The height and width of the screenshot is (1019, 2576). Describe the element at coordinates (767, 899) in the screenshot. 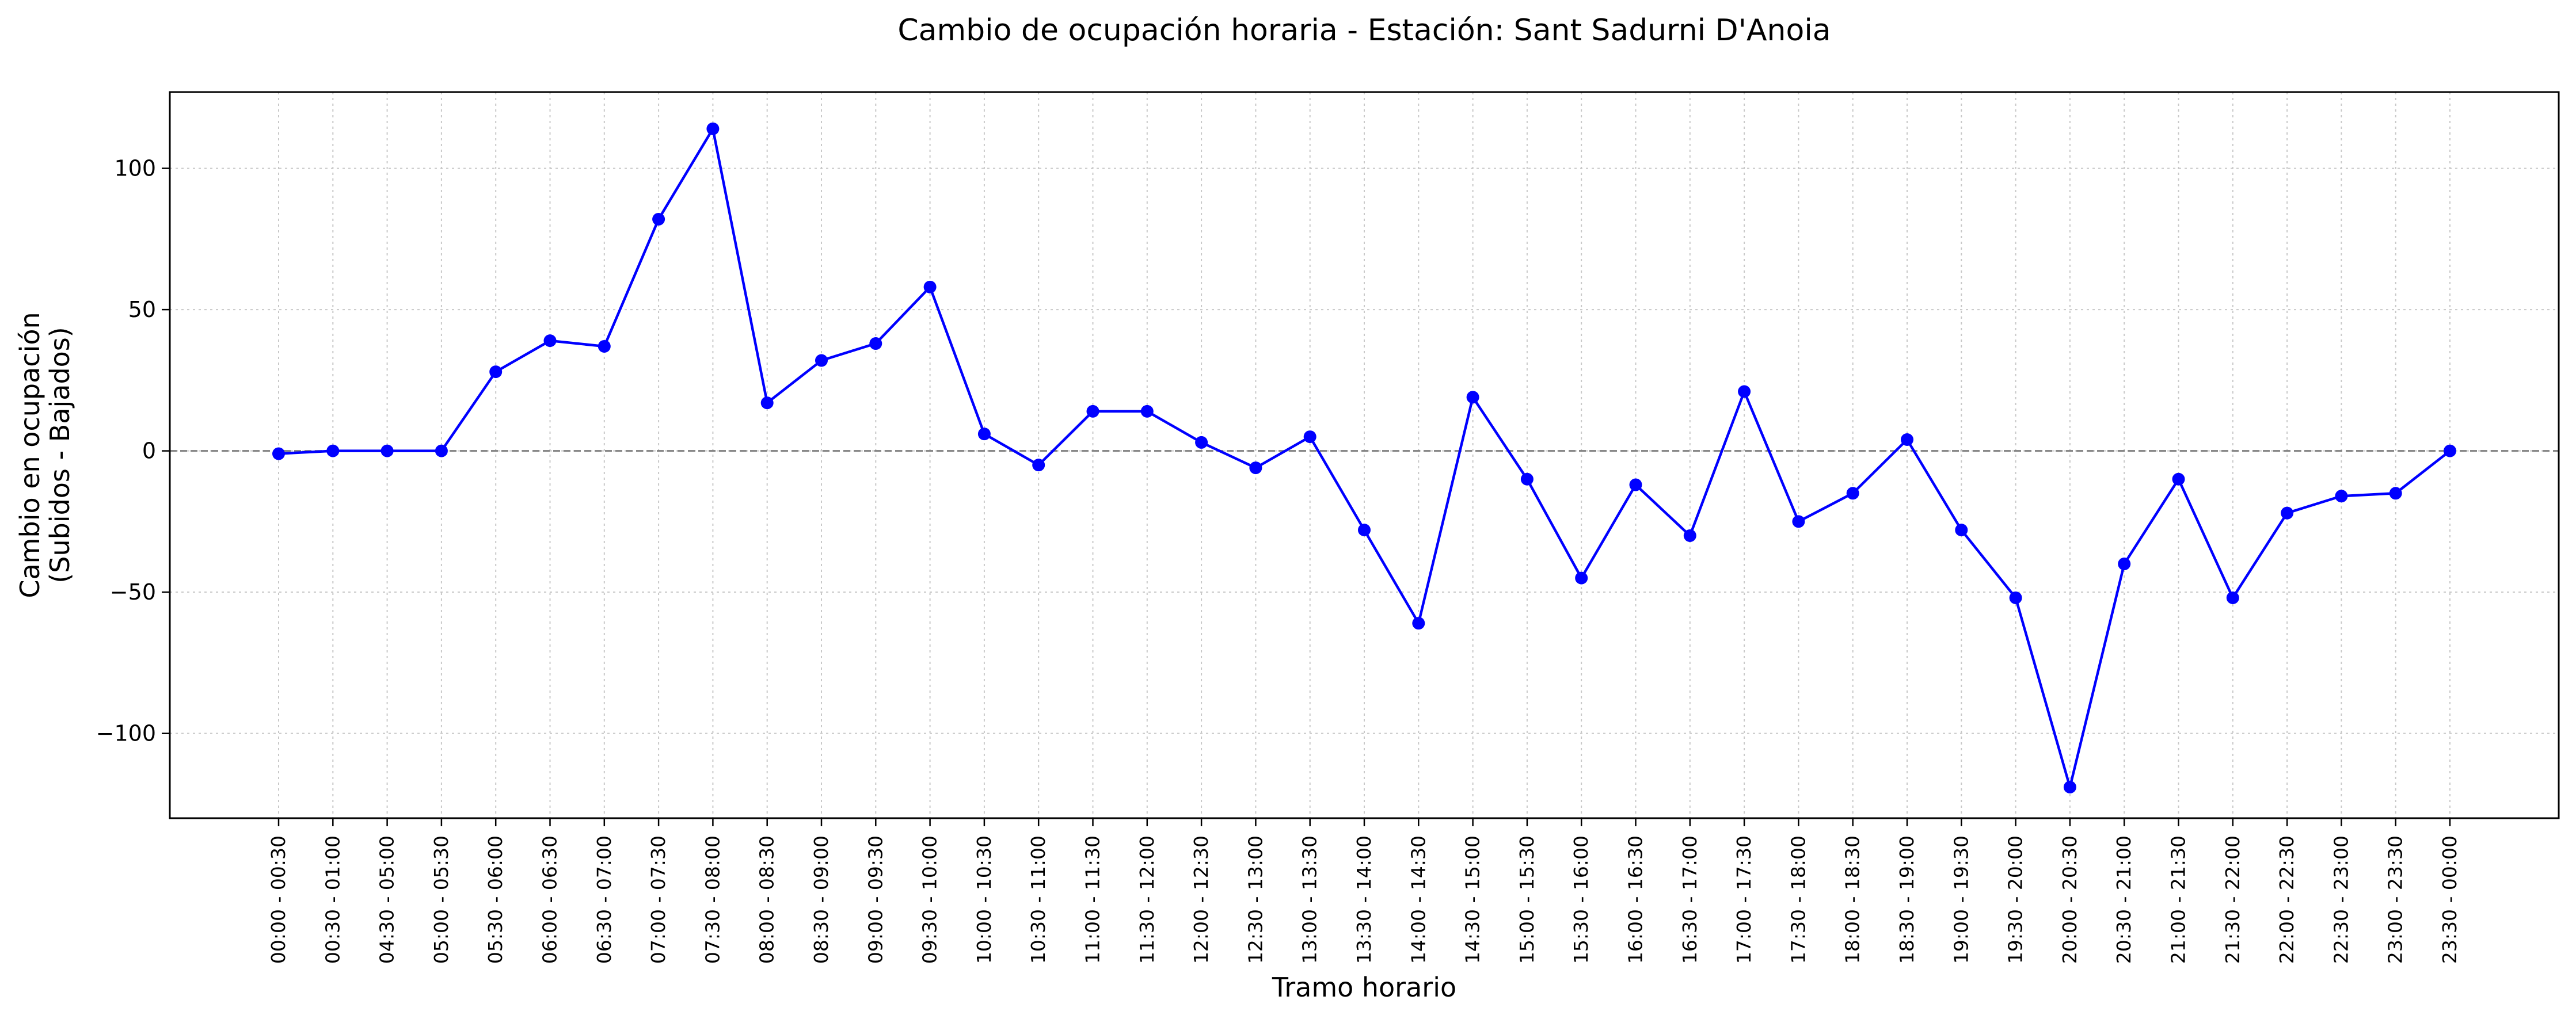

I see `x-tick-label: 08:00 - 08:30` at that location.